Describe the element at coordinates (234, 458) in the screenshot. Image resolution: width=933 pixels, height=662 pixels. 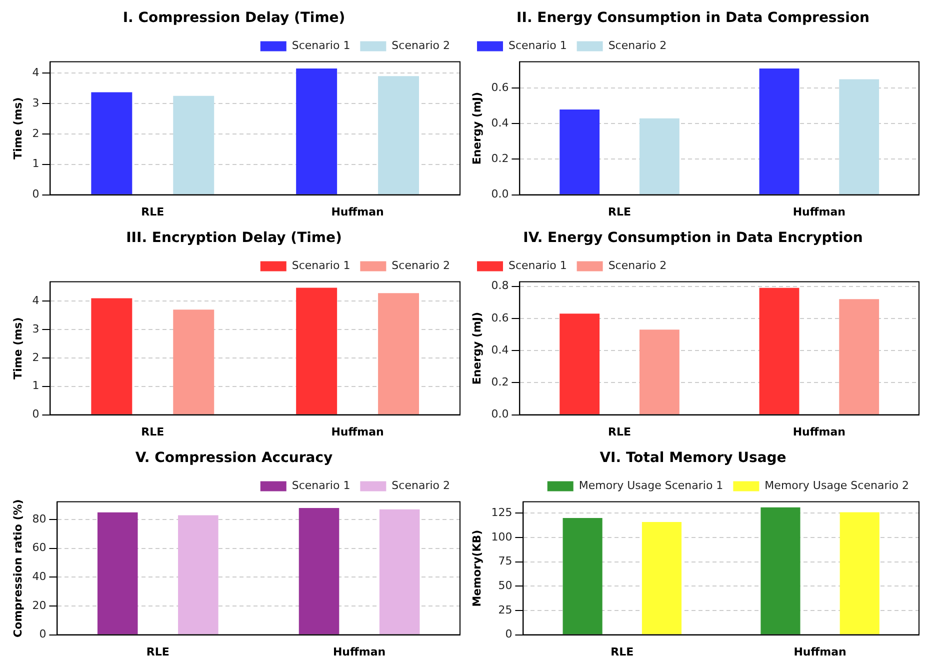
I see `chart-title: V. Compression Accuracy` at that location.